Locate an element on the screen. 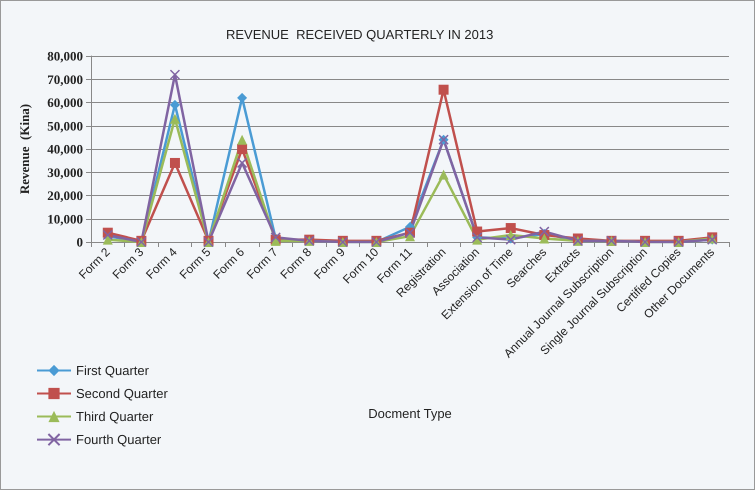 The image size is (755, 490). y-tick-label: 60,000 is located at coordinates (65, 102).